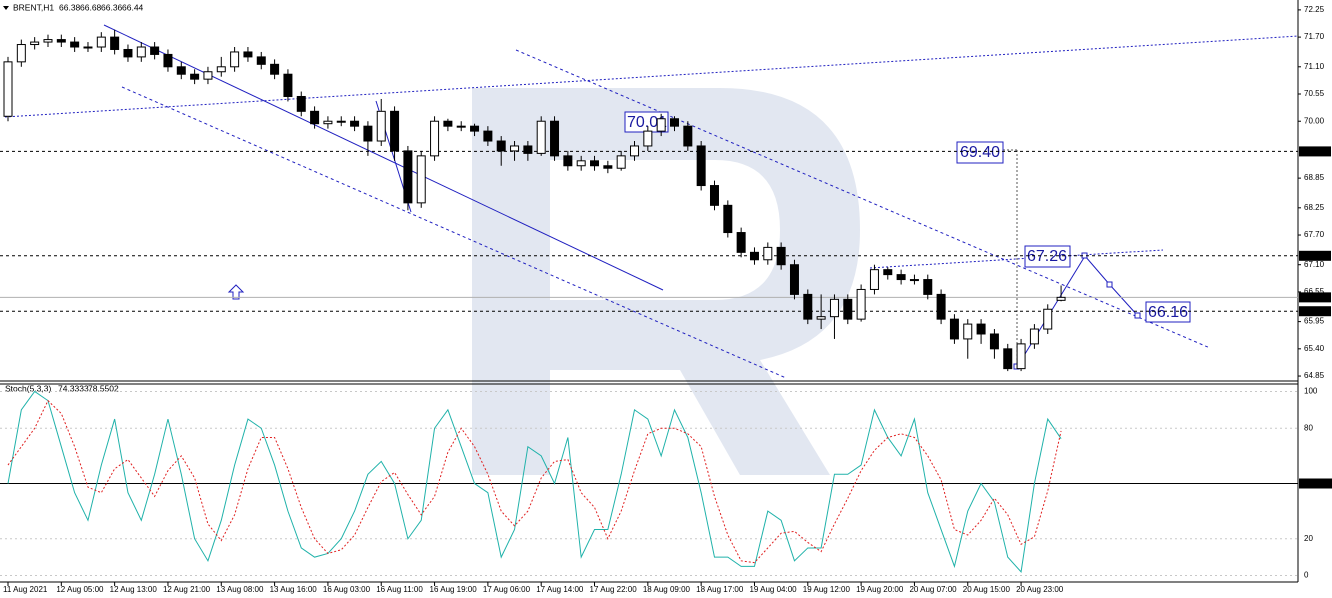 The width and height of the screenshot is (1332, 598). Describe the element at coordinates (240, 589) in the screenshot. I see `x-tick-label: 13 Aug 08:00` at that location.